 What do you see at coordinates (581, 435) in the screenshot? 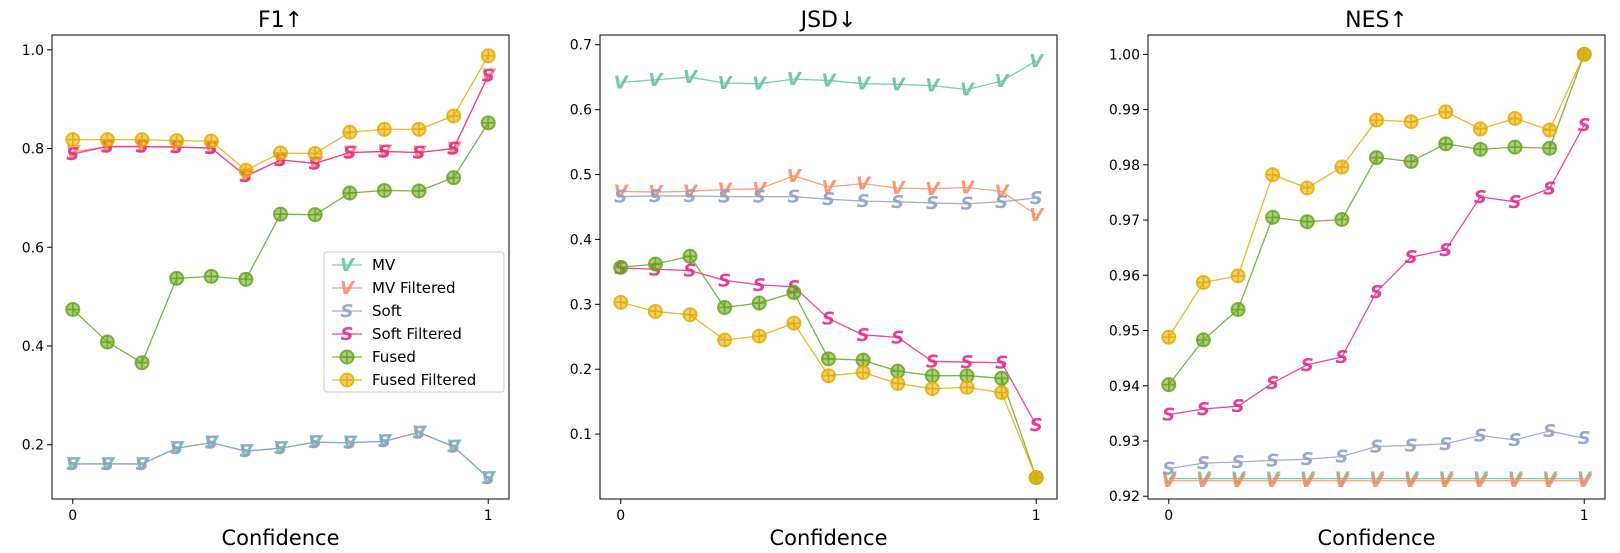
I see `y-tick-label: 0.1` at bounding box center [581, 435].